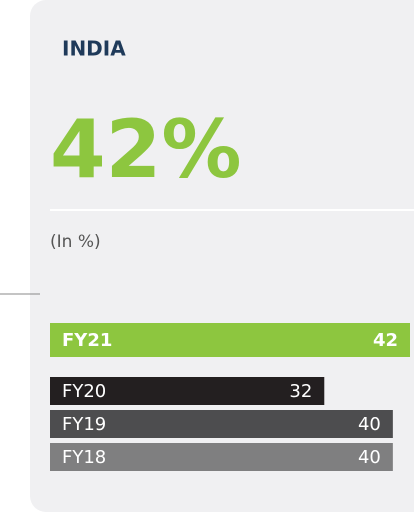 The width and height of the screenshot is (414, 512). What do you see at coordinates (385, 340) in the screenshot?
I see `value-label: 42` at bounding box center [385, 340].